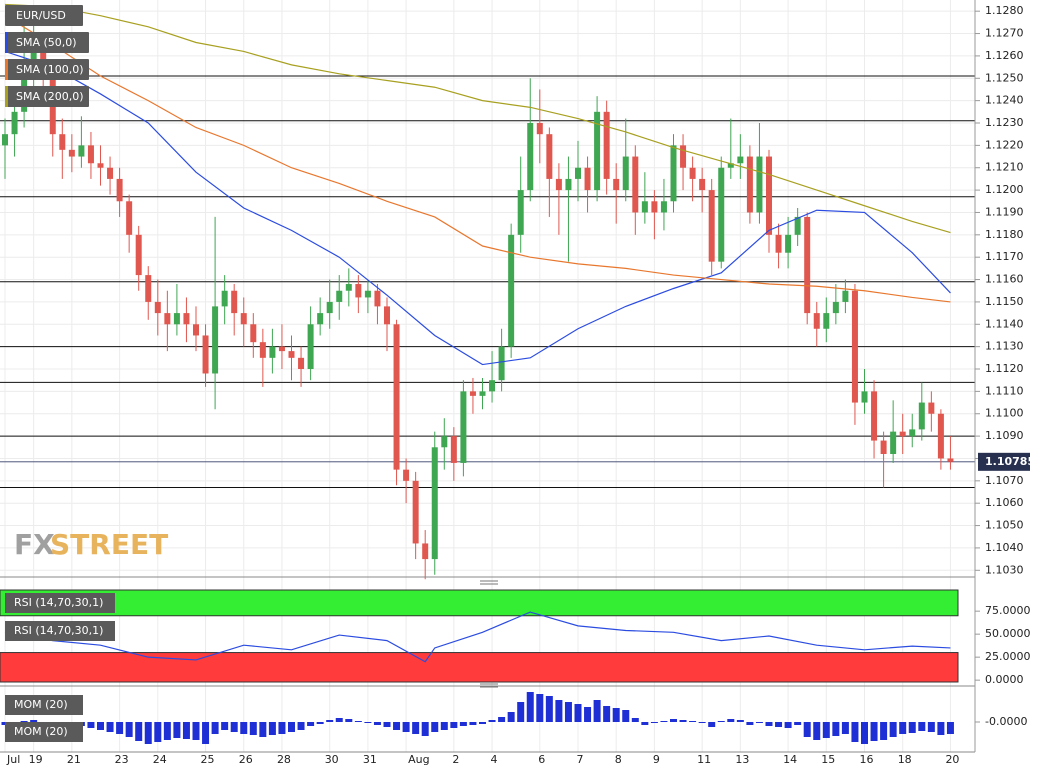 The image size is (1050, 772). I want to click on y-tick-label: 1.1250, so click(1004, 77).